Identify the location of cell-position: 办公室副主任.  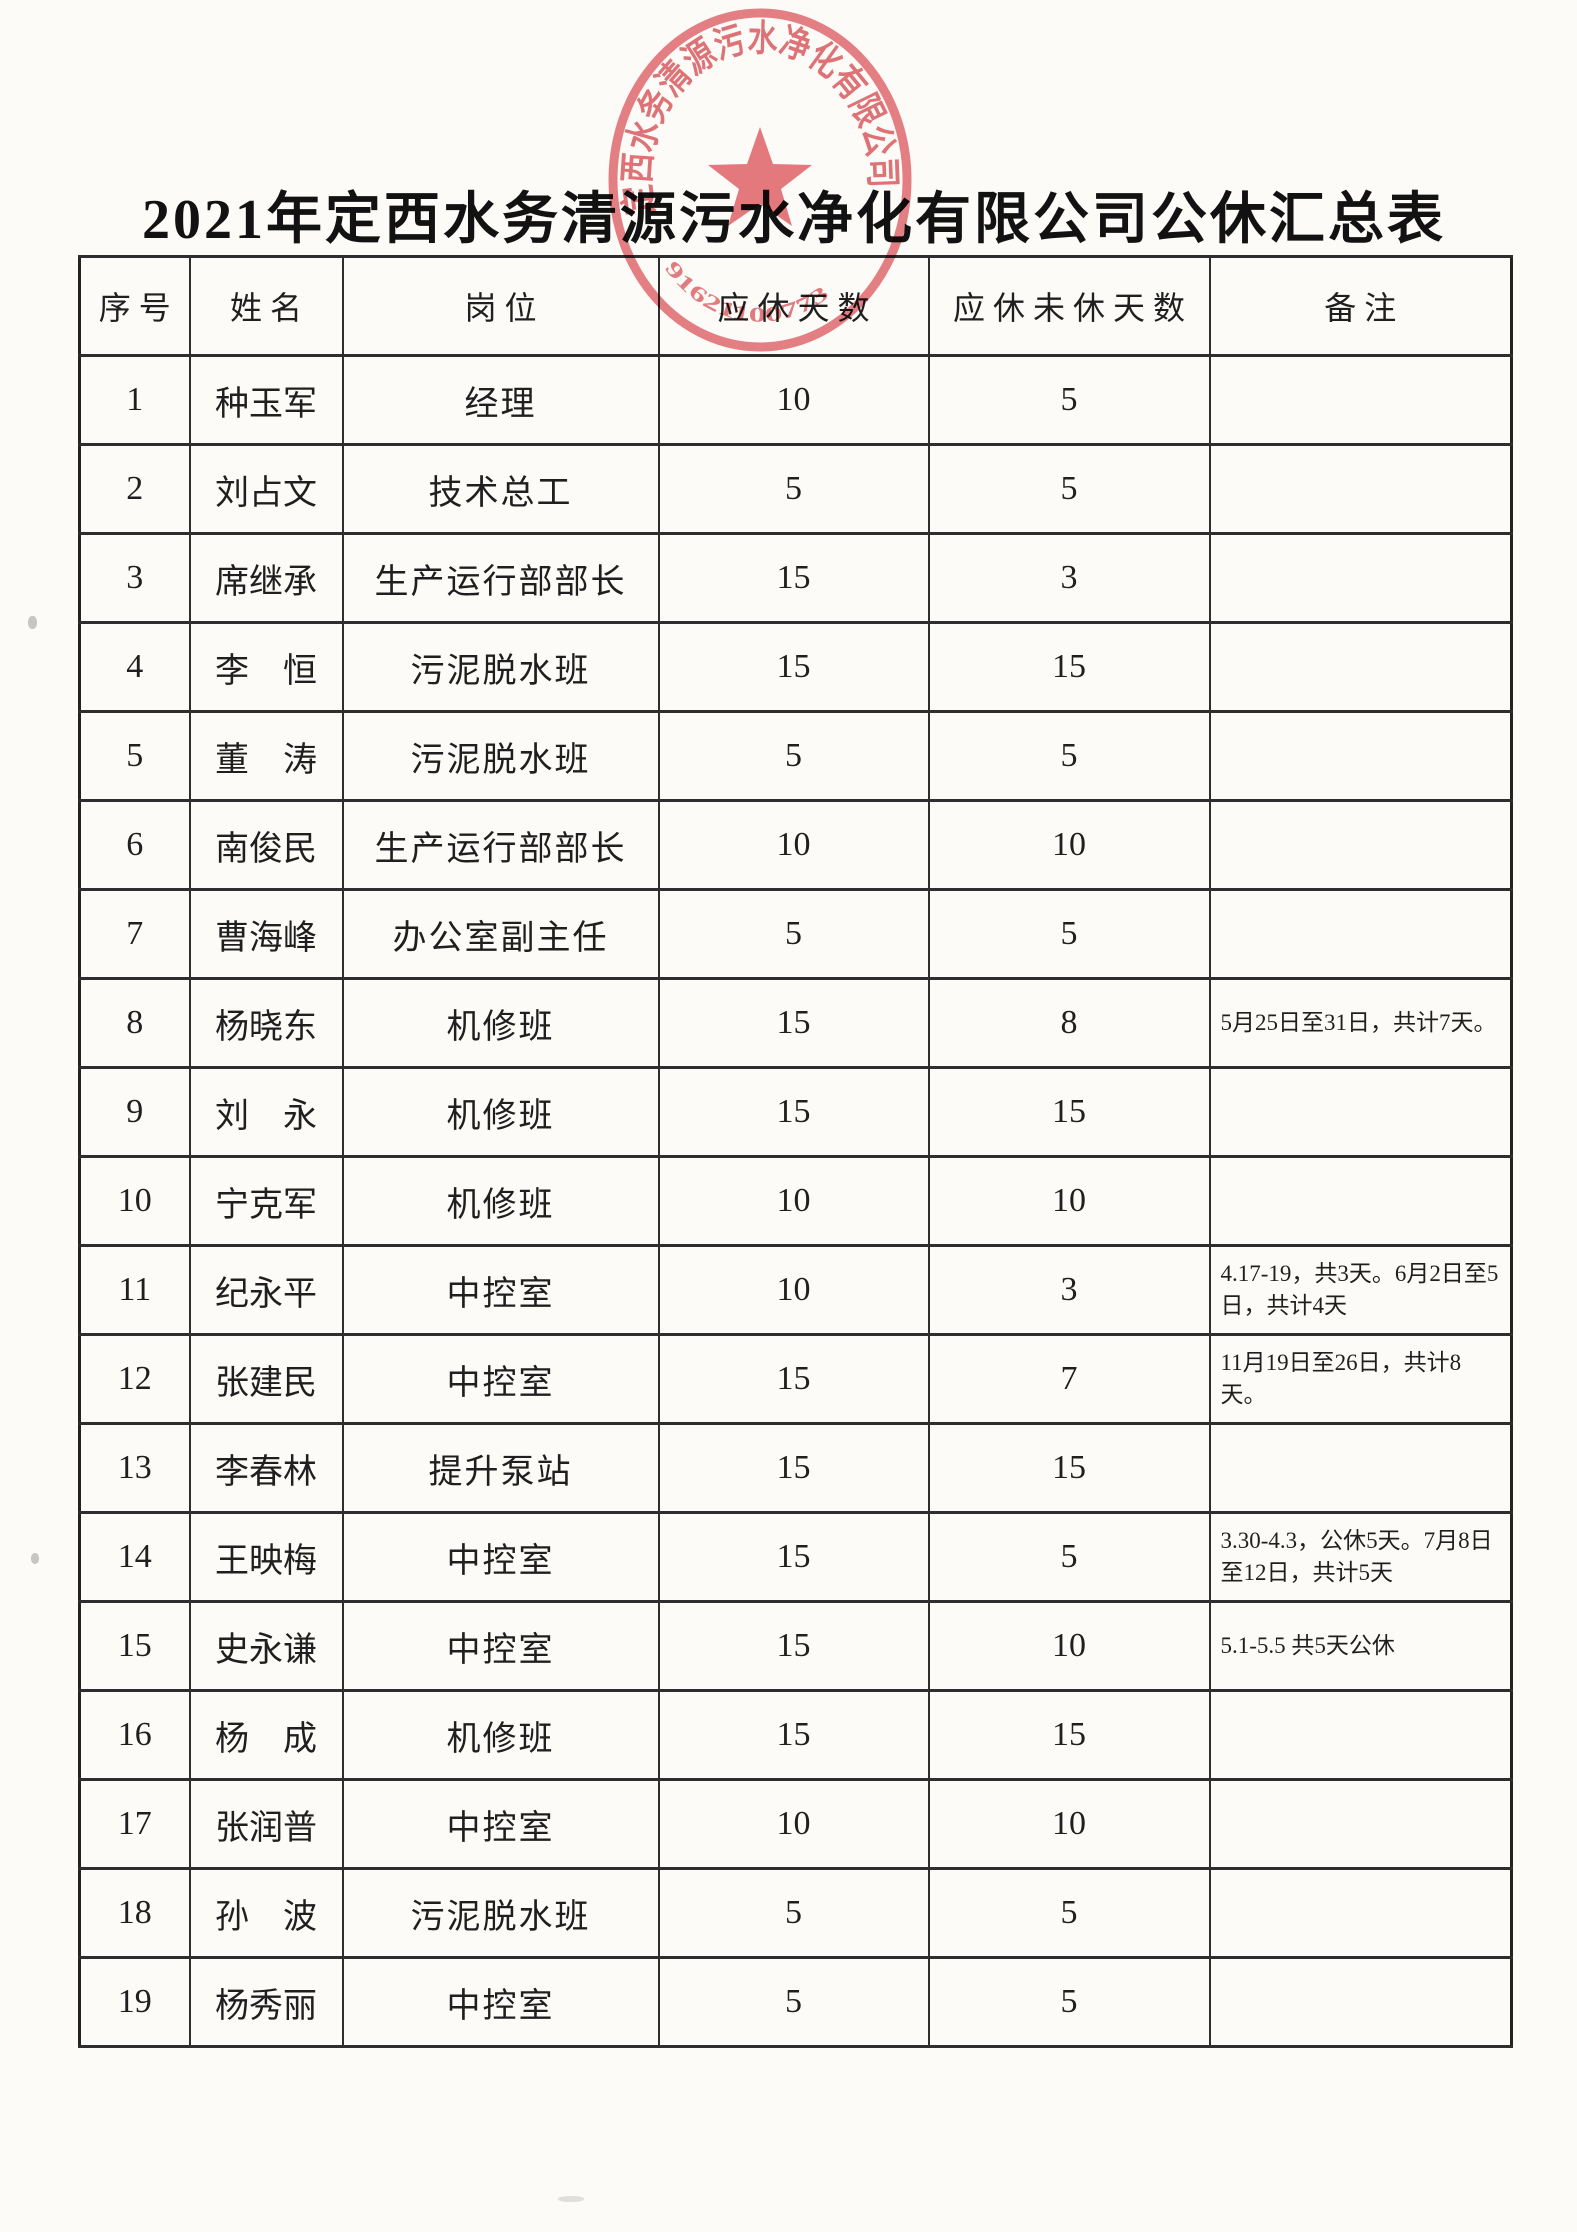
(500, 934).